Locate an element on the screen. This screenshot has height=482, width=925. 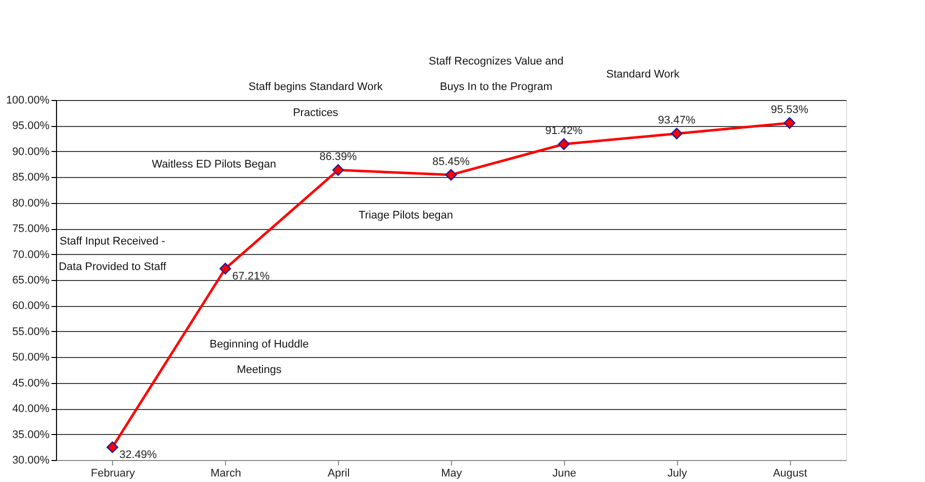
annotation: Triage Pilots began is located at coordinates (406, 216).